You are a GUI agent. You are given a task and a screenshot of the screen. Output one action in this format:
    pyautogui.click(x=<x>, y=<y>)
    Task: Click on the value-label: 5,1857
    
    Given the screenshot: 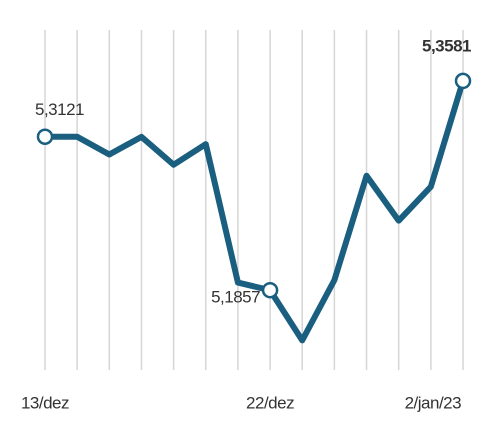 What is the action you would take?
    pyautogui.click(x=235, y=297)
    